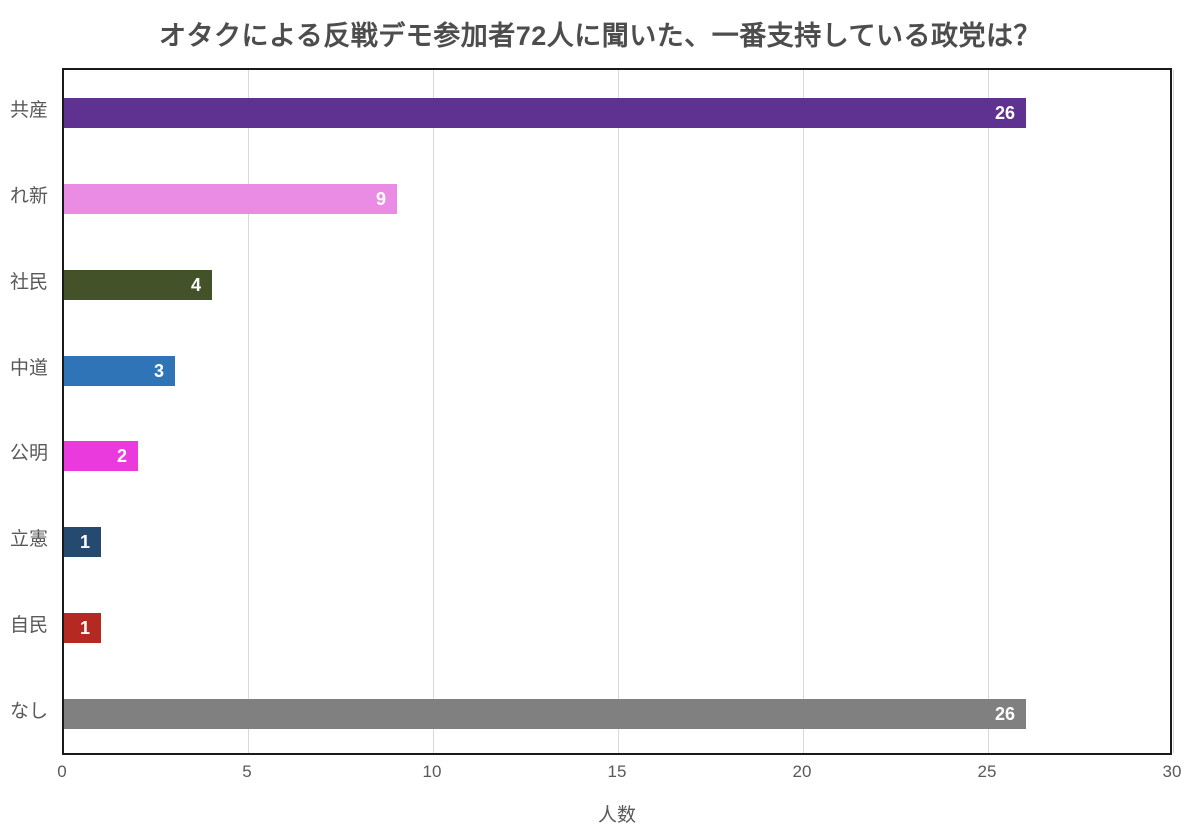 Image resolution: width=1200 pixels, height=827 pixels. Describe the element at coordinates (600, 36) in the screenshot. I see `chart-title: オタクによる反戦デモ参加者72人に聞いた、一番支持している政党は？` at that location.